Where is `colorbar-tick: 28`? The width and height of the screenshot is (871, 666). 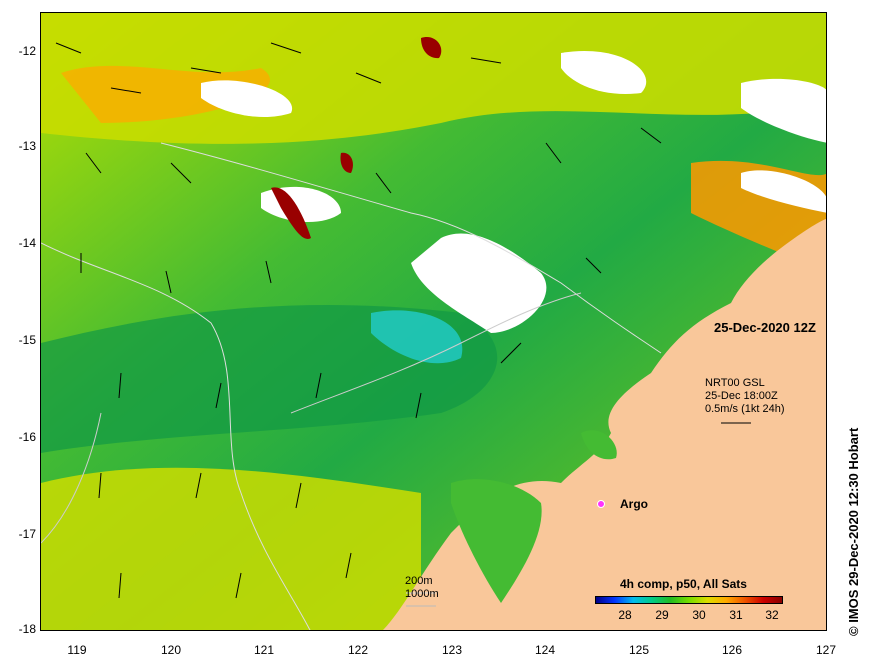
colorbar-tick: 28 is located at coordinates (625, 615).